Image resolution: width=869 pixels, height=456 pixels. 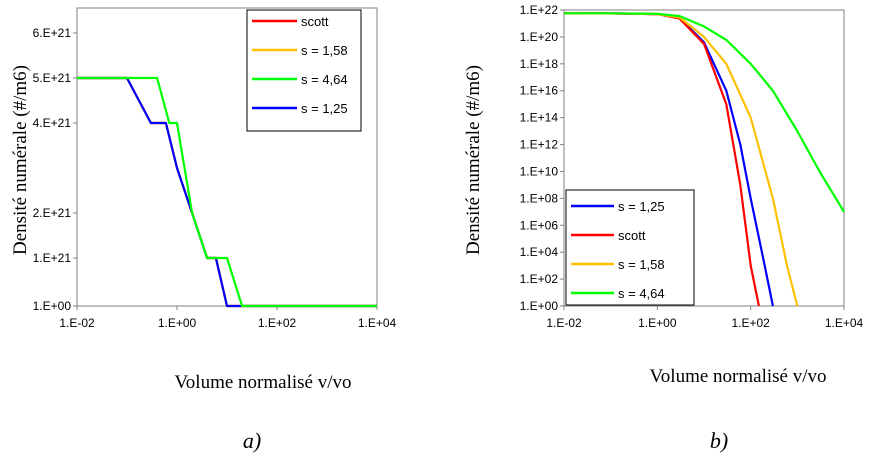 I want to click on chart-a-legend-label: s = 1,58, so click(x=324, y=50).